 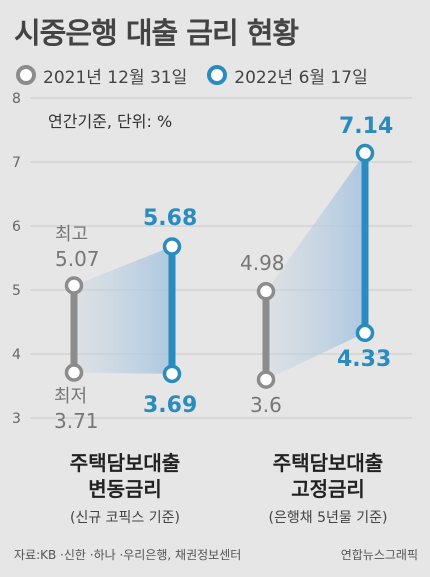 I want to click on chart-title: 시중은행 대출 금리 현황, so click(x=156, y=33).